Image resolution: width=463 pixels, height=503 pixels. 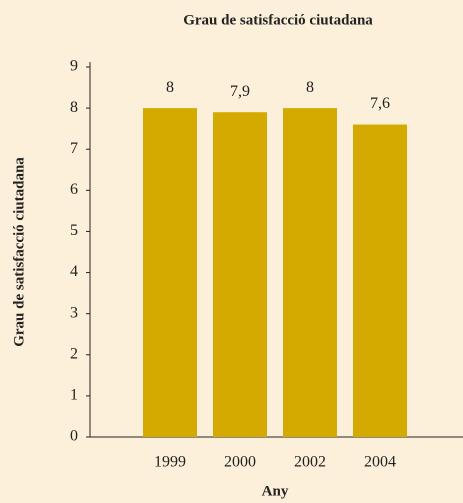 I want to click on value-label: 7,9, so click(x=240, y=91).